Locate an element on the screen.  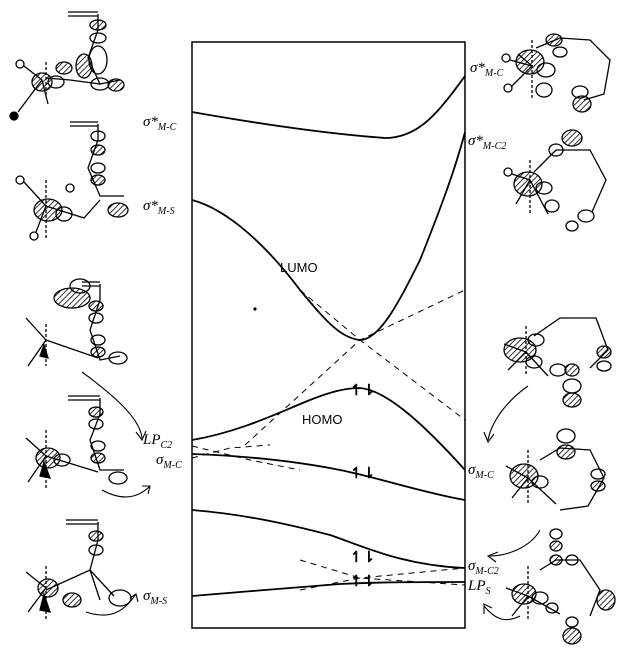
sigma-star-mc-left-sub: M-C is located at coordinates (167, 127).